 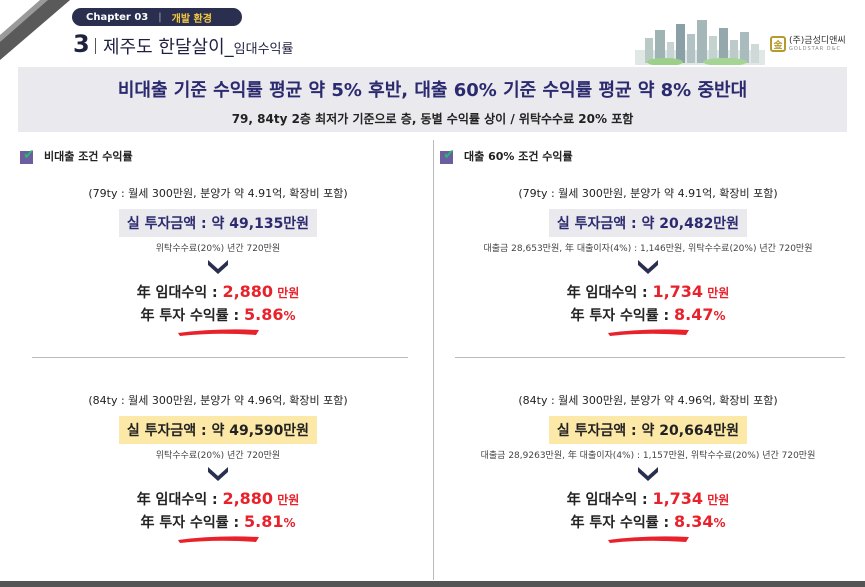 I want to click on result-group: 年 임대수익 : 2,880 만원 年 투자 수익률 : 5.86%, so click(x=218, y=308).